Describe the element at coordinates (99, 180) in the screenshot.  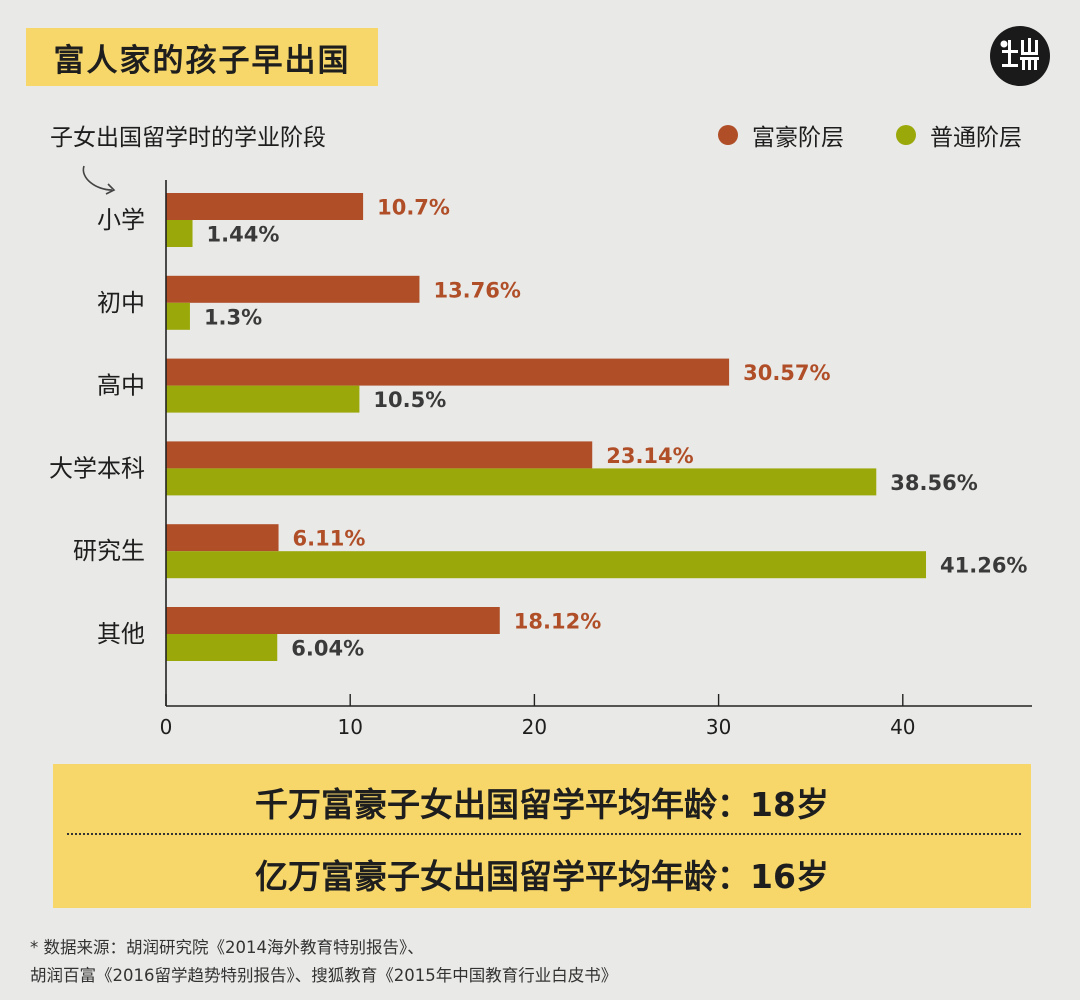
I see `subtitle-arrow-icon` at that location.